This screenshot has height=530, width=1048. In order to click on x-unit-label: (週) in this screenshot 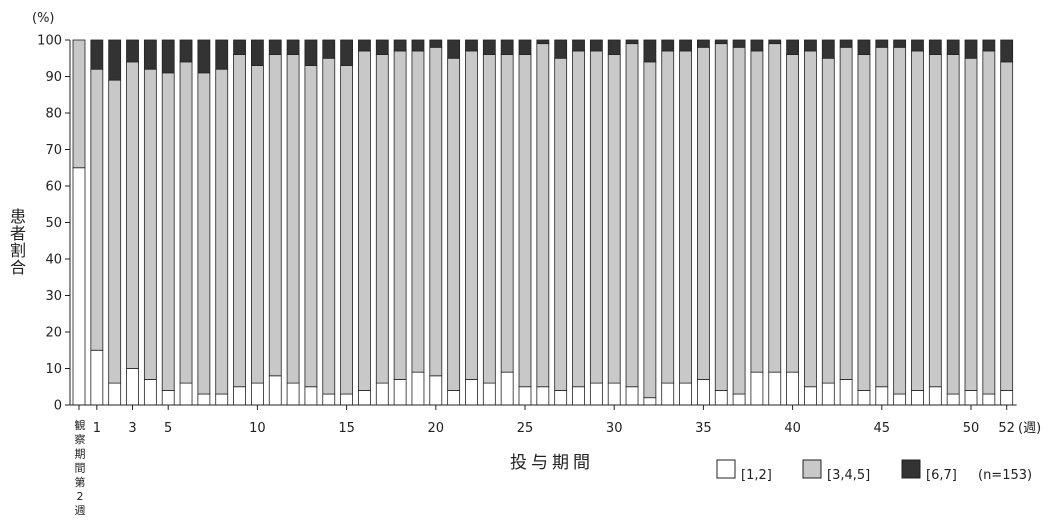, I will do `click(1029, 428)`.